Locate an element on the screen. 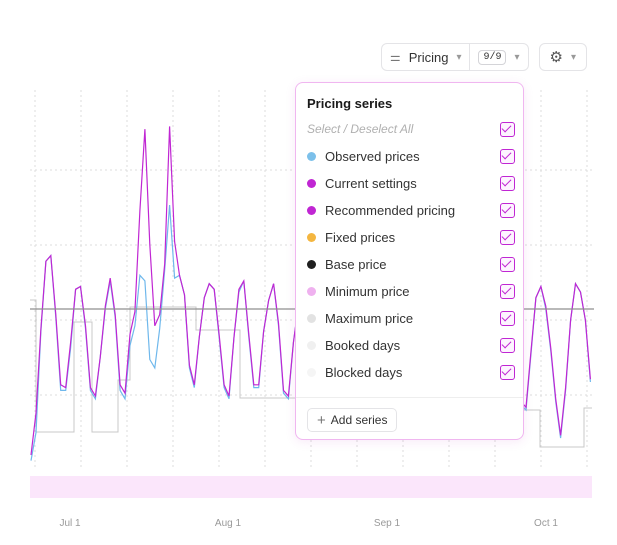  x-tick-label: Aug 1 is located at coordinates (228, 523).